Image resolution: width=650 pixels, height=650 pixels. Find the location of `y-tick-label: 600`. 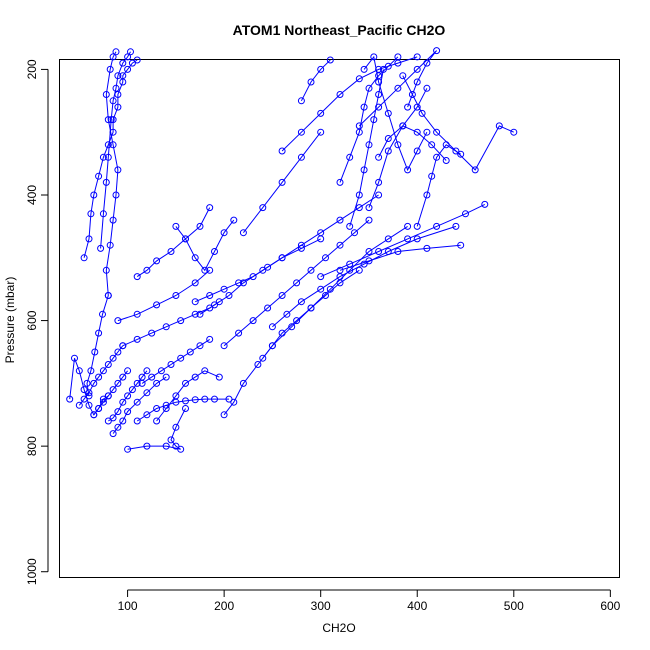

y-tick-label: 600 is located at coordinates (32, 320).